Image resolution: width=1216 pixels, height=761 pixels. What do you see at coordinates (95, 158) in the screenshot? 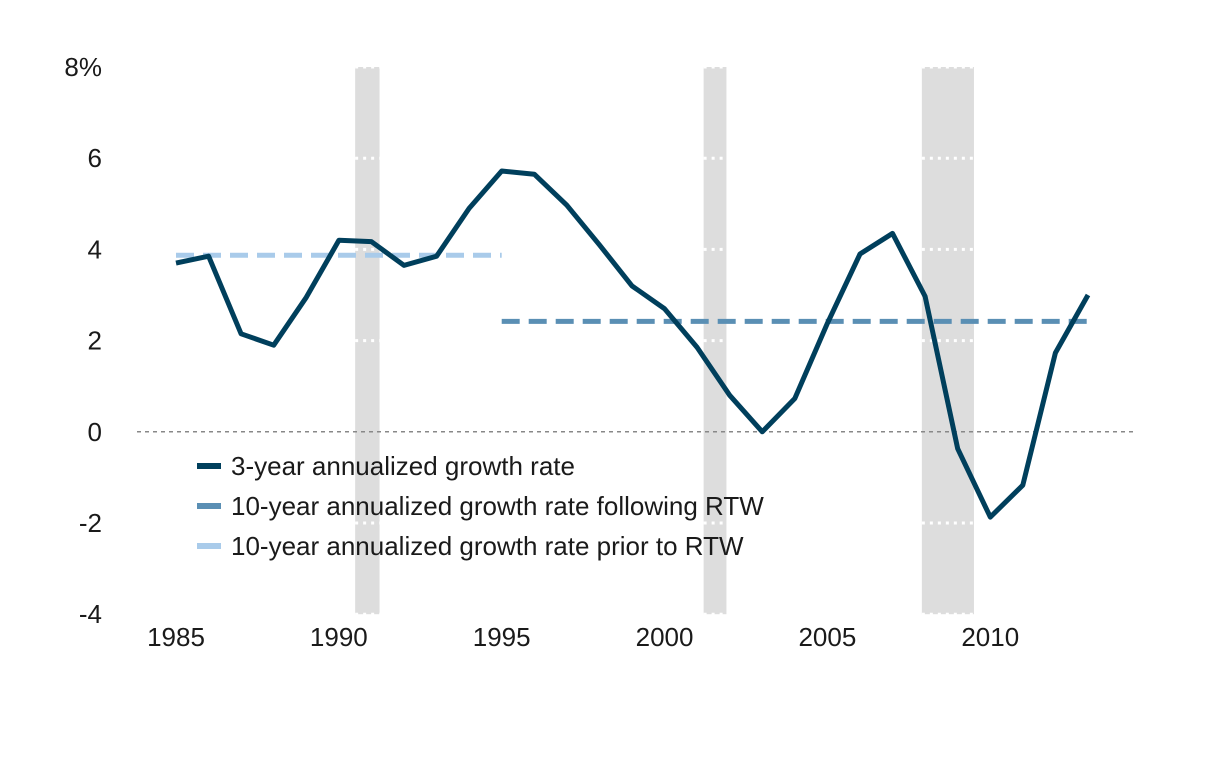
I see `y-tick-label: 6` at bounding box center [95, 158].